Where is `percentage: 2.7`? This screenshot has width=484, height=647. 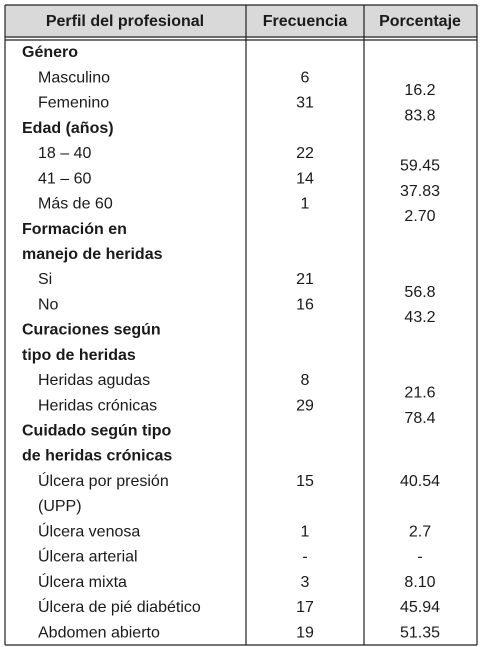 percentage: 2.7 is located at coordinates (420, 531).